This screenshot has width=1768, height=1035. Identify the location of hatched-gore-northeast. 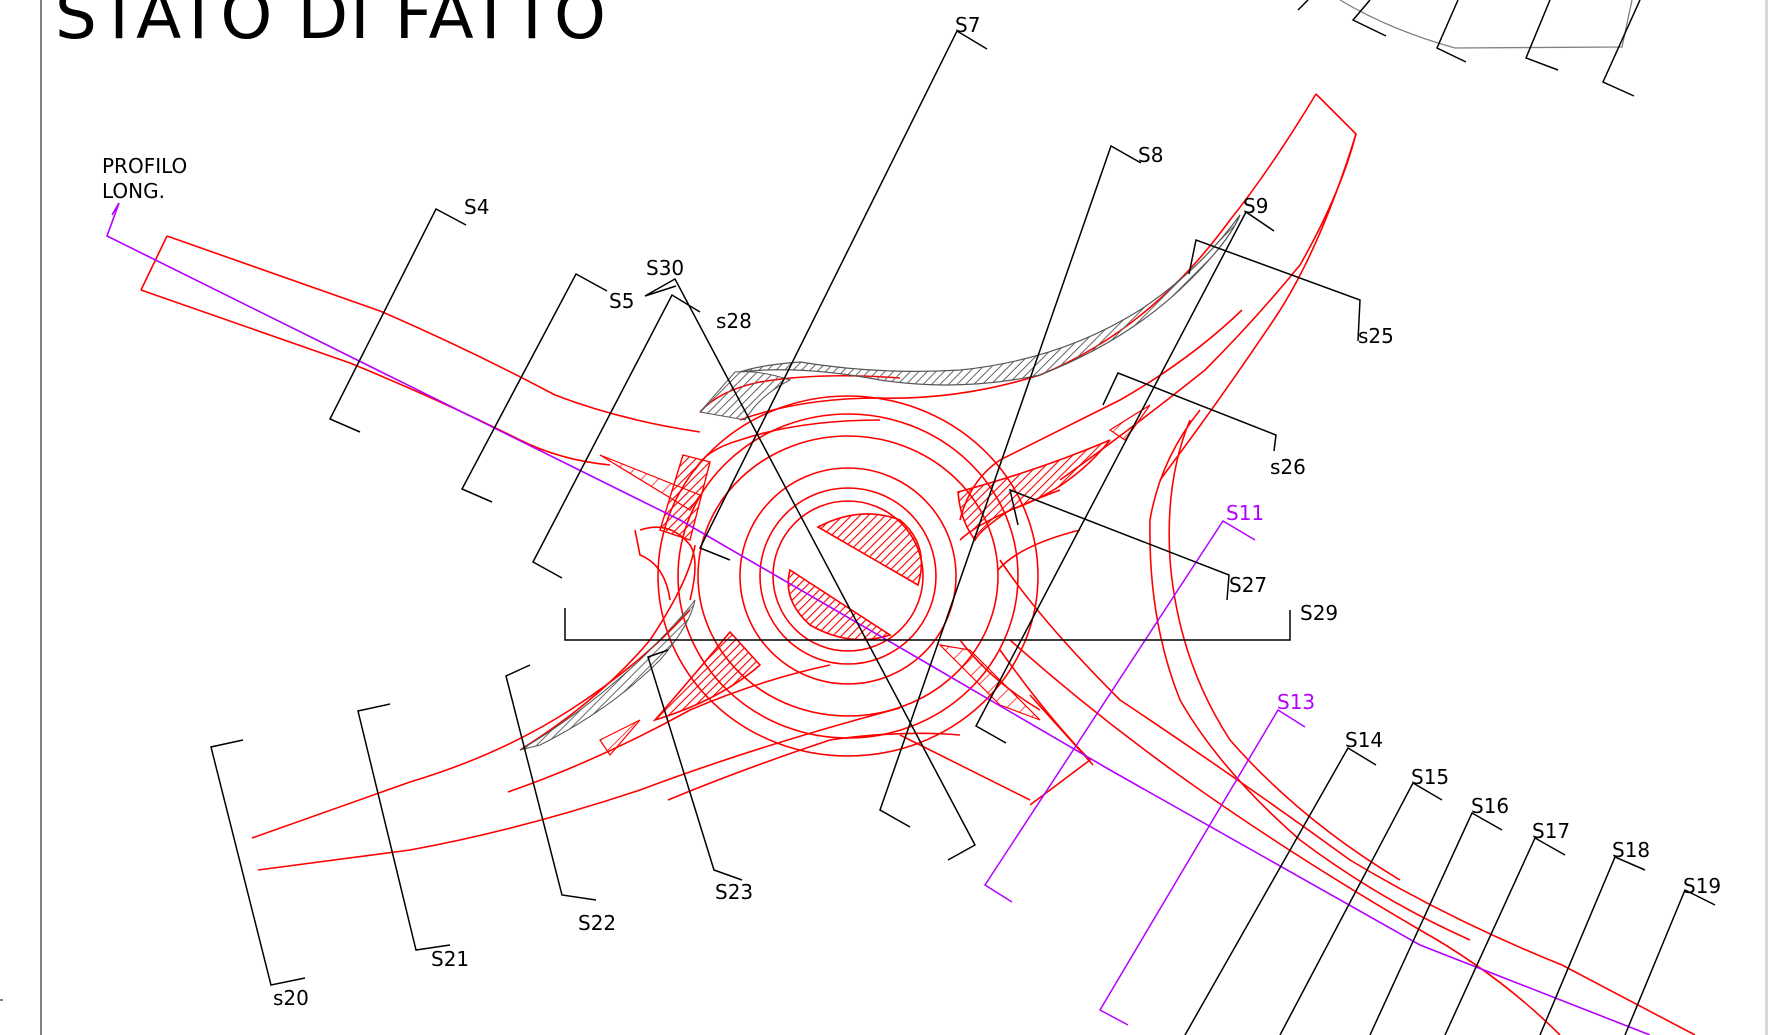
(1129, 422).